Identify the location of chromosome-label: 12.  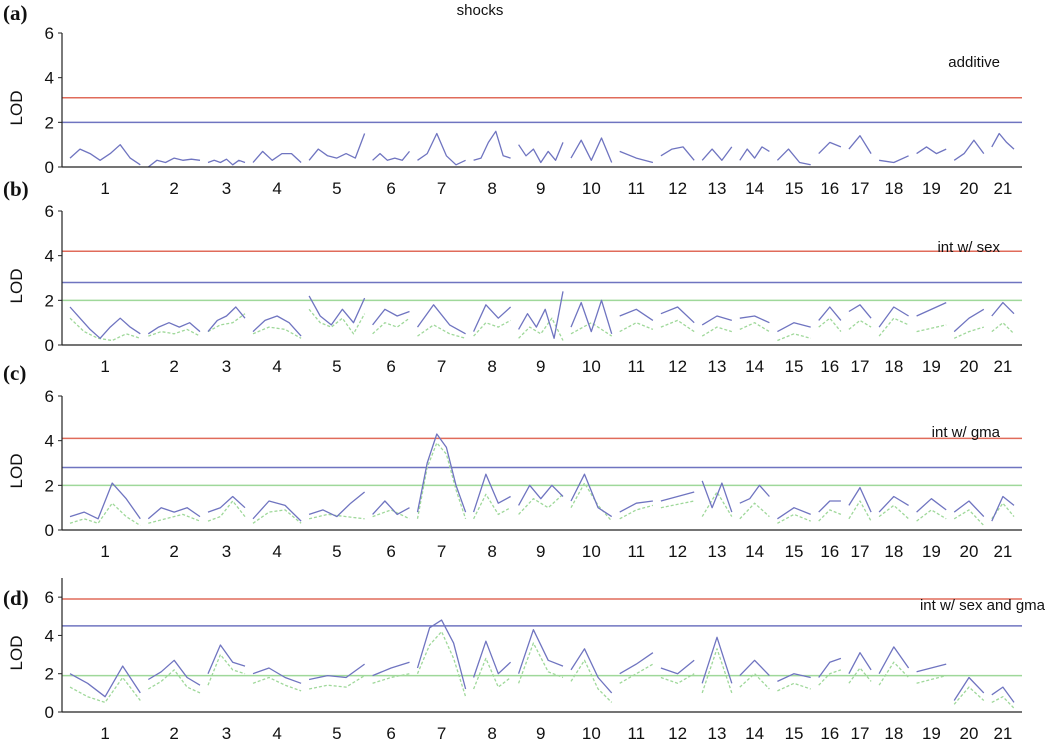
(677, 551).